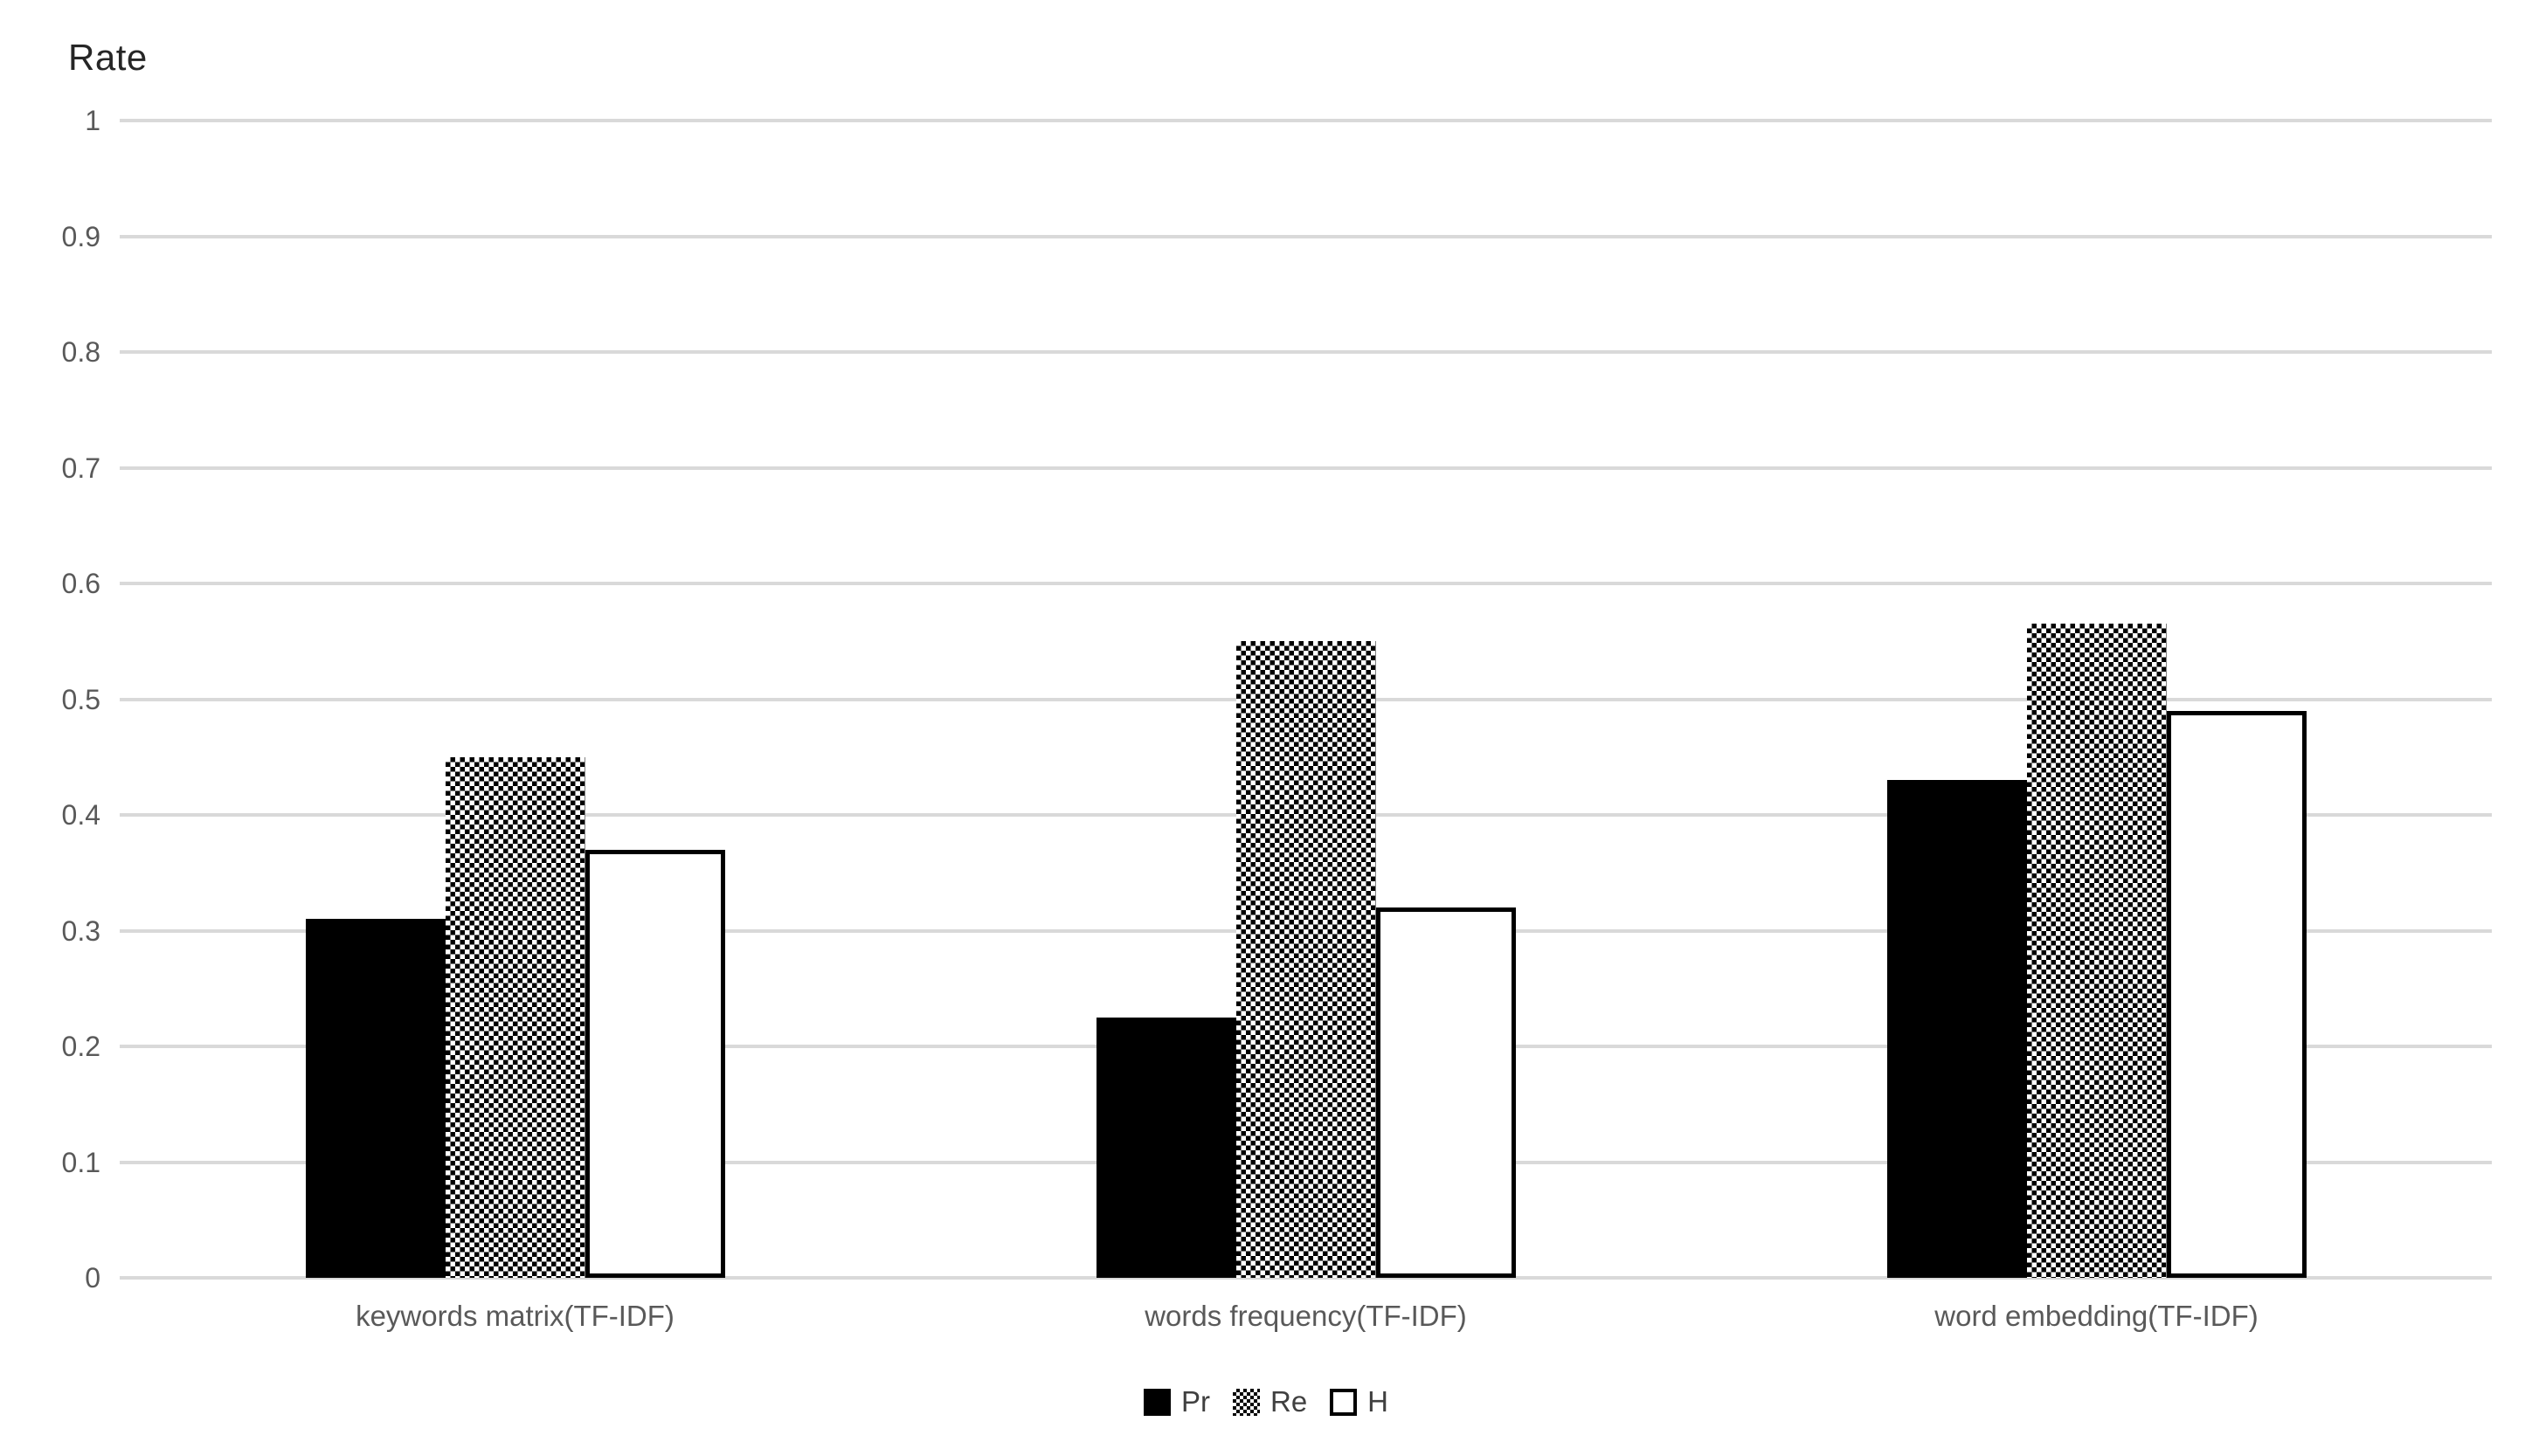 Image resolution: width=2532 pixels, height=1456 pixels. Describe the element at coordinates (1166, 1147) in the screenshot. I see `bar-pr-words-frequency-tf-idf` at that location.